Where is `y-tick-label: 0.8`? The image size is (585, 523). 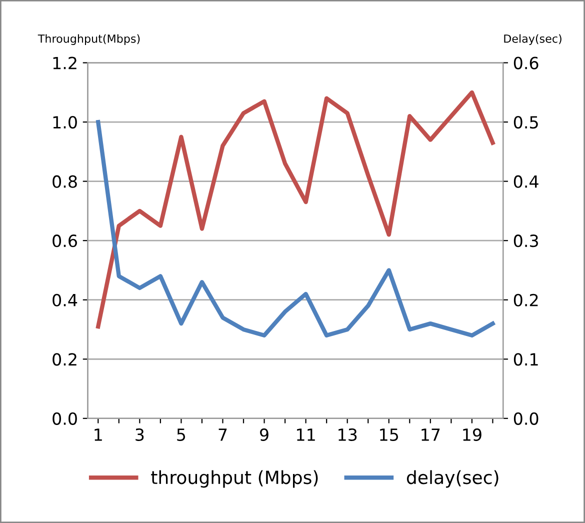
y-tick-label: 0.8 is located at coordinates (64, 181).